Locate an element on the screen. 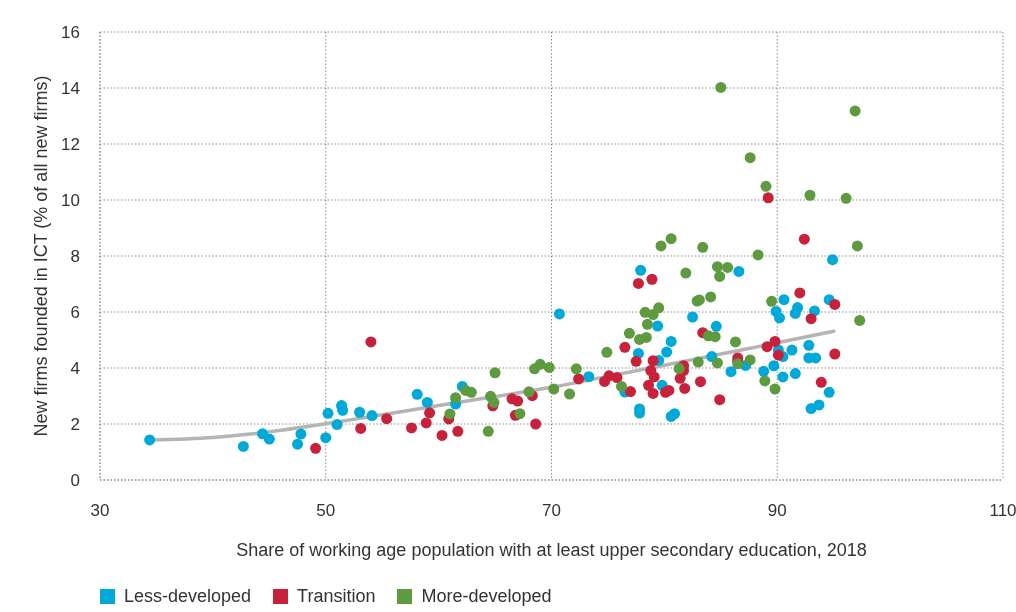 The image size is (1016, 612). y-tick-label: 10 is located at coordinates (70, 201).